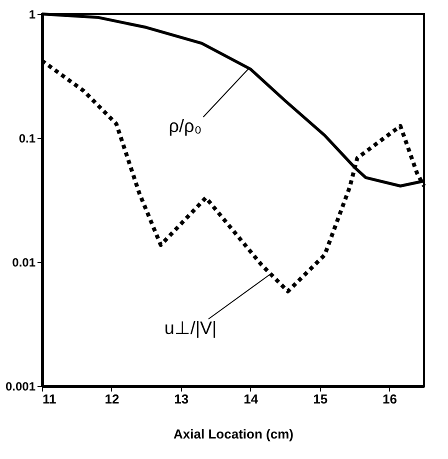 This screenshot has width=448, height=459. What do you see at coordinates (112, 399) in the screenshot?
I see `x-tick-label: 12` at bounding box center [112, 399].